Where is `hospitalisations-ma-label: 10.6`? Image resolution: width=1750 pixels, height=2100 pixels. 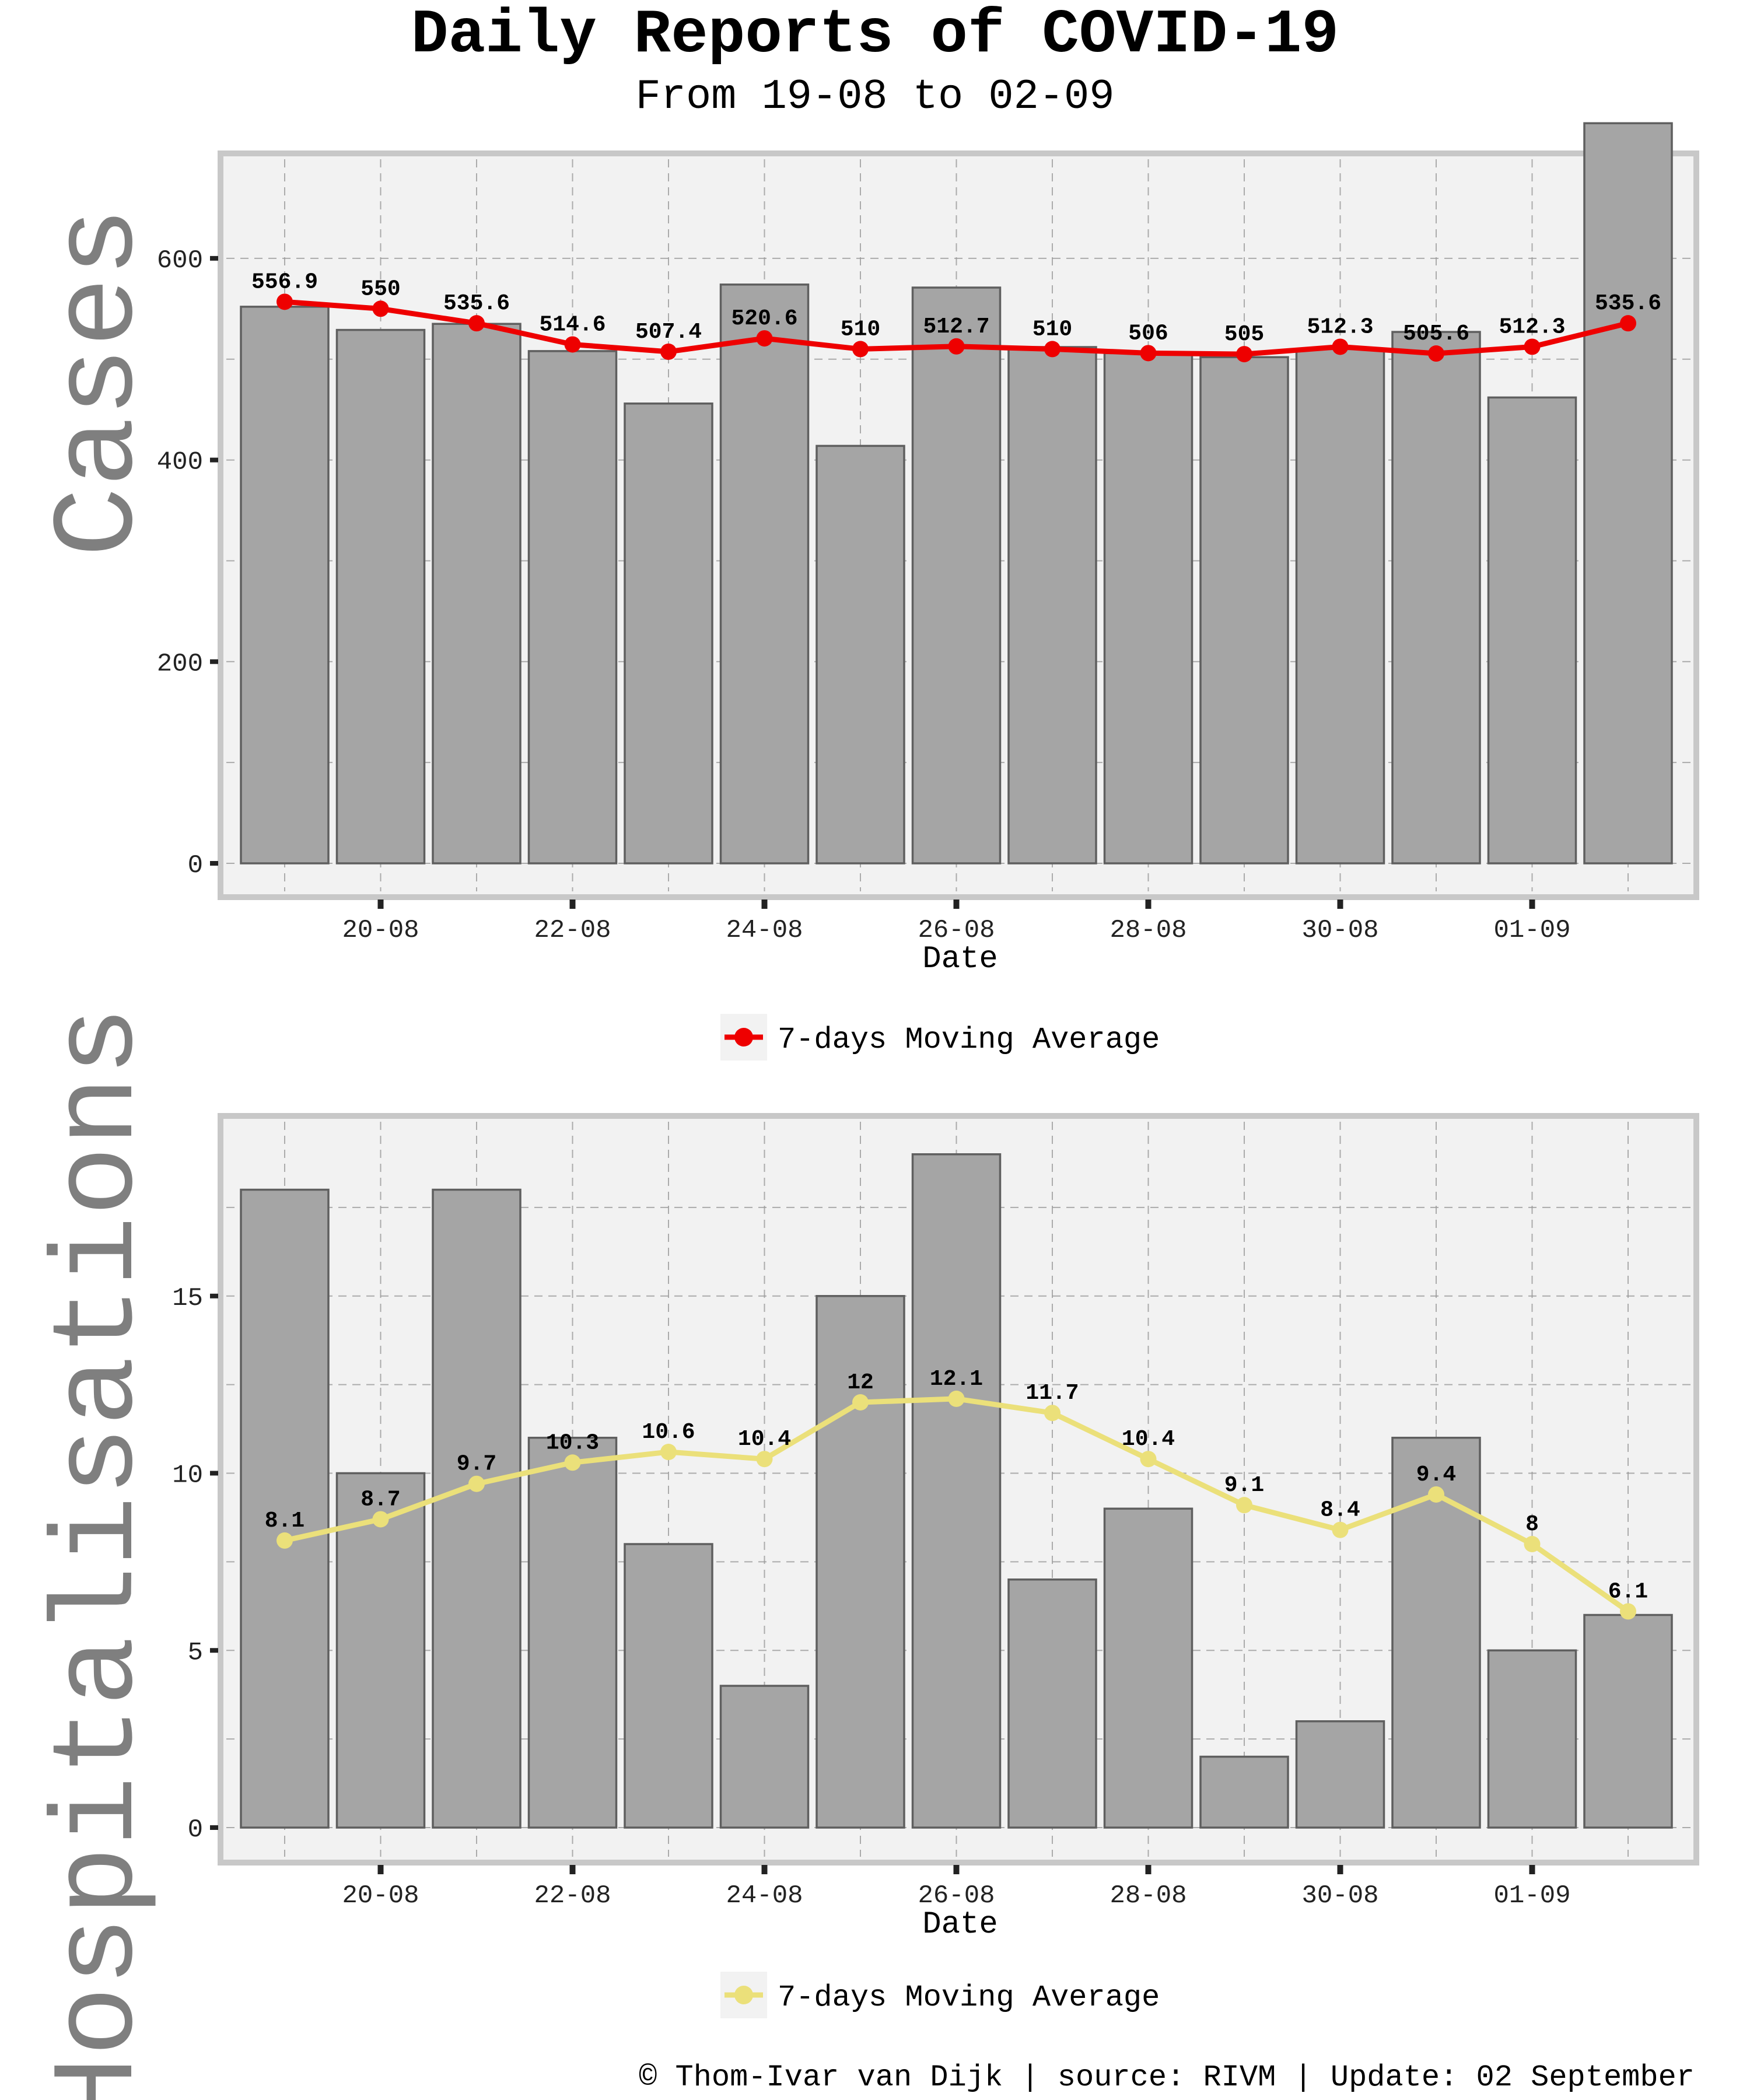 hospitalisations-ma-label: 10.6 is located at coordinates (668, 1433).